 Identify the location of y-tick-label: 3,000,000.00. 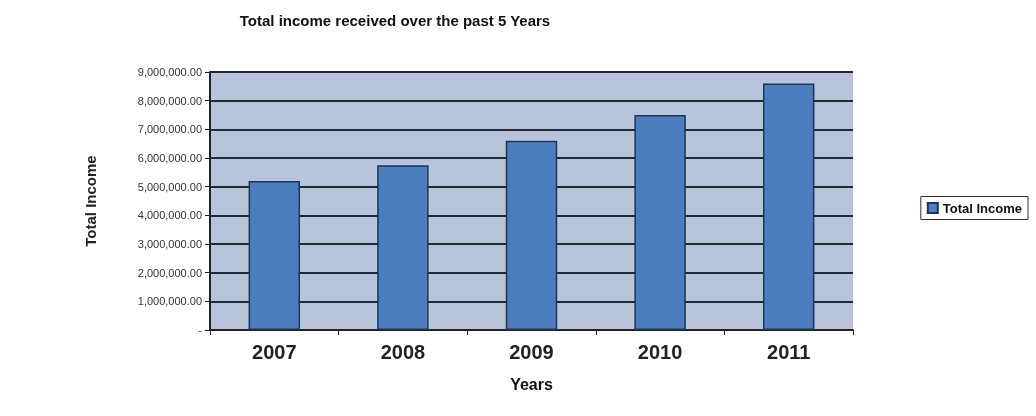
(169, 244).